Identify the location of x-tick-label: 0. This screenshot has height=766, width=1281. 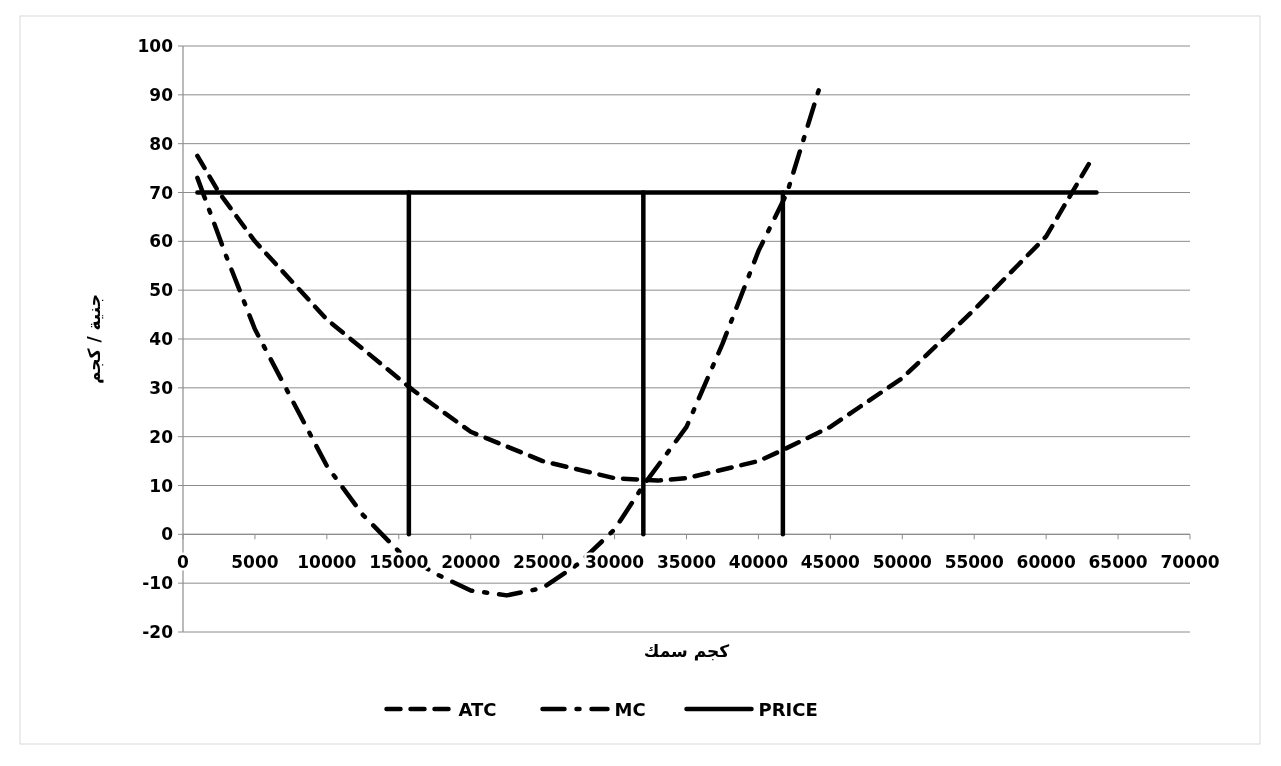
(183, 562).